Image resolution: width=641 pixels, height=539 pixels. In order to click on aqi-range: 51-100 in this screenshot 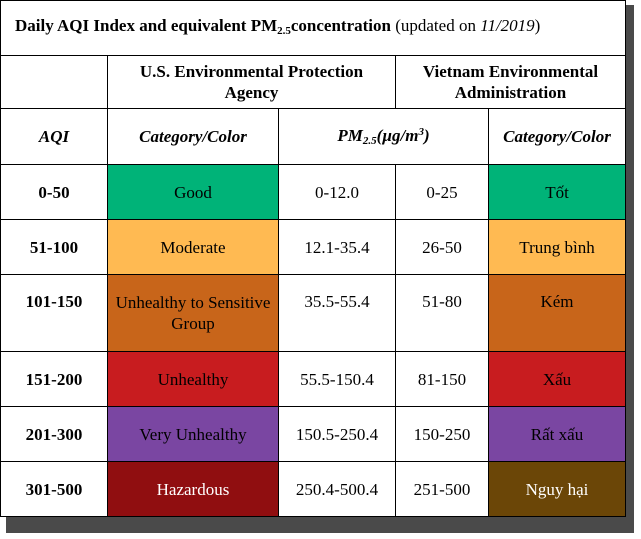, I will do `click(54, 247)`.